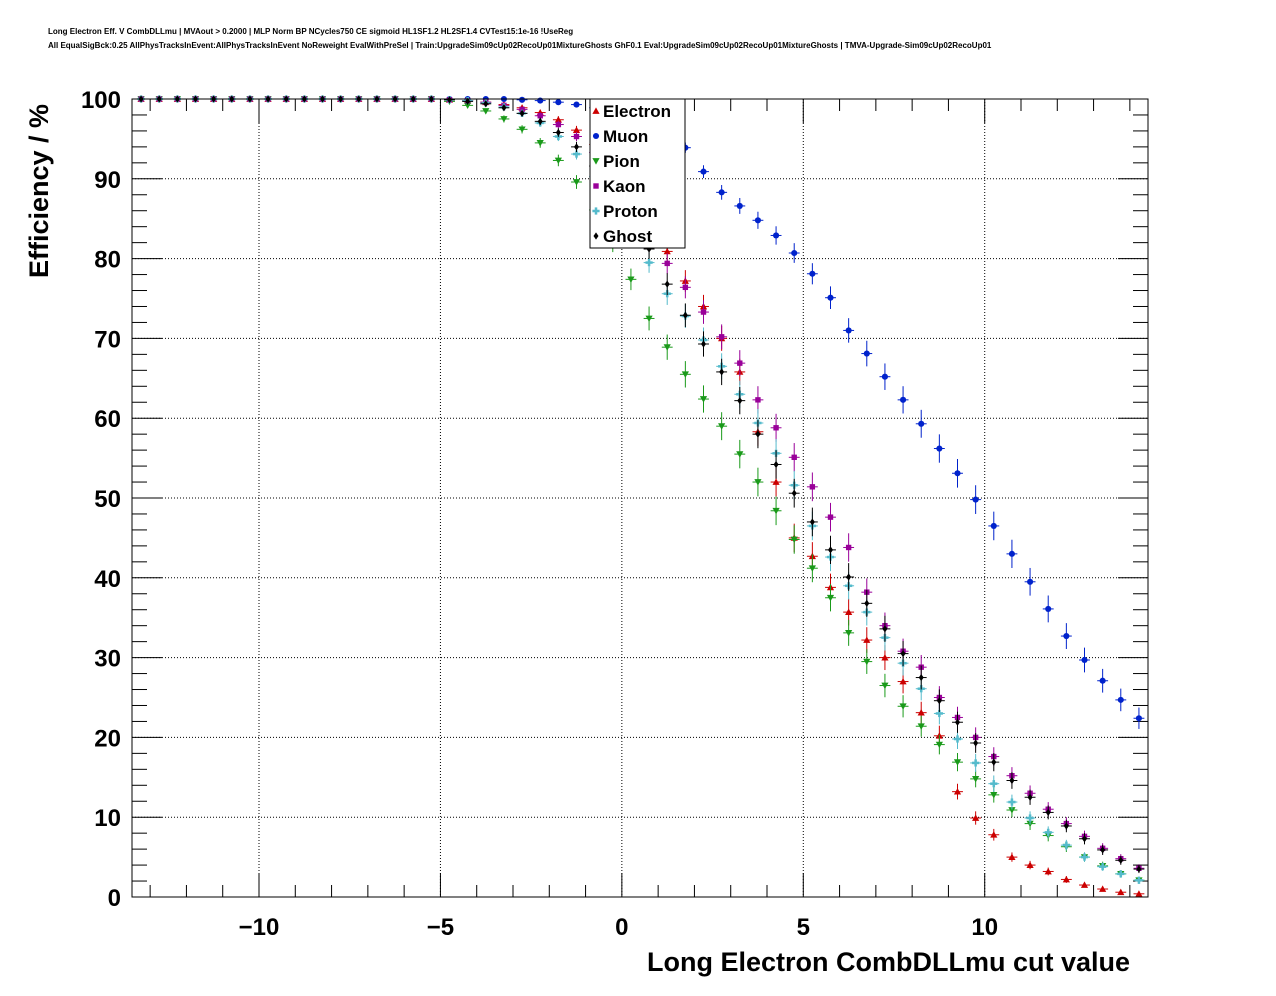 Image resolution: width=1276 pixels, height=996 pixels. Describe the element at coordinates (888, 962) in the screenshot. I see `x-axis-label: Long Electron CombDLLmu cut value` at that location.